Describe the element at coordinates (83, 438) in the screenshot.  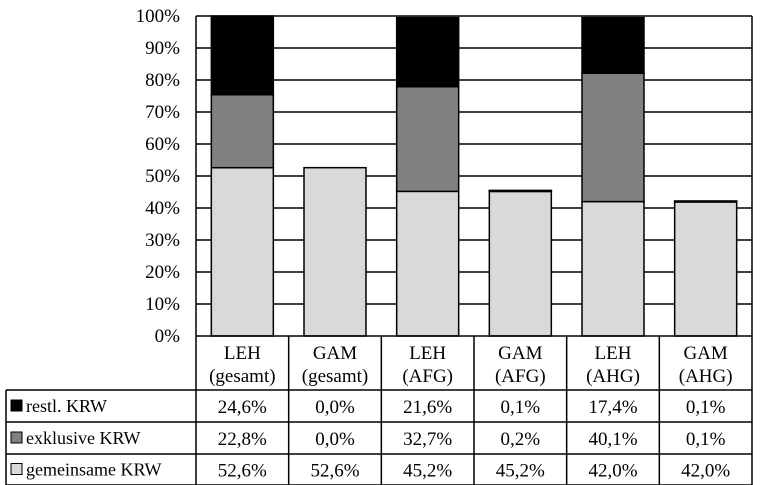
I see `legend-label: exklusive KRW` at that location.